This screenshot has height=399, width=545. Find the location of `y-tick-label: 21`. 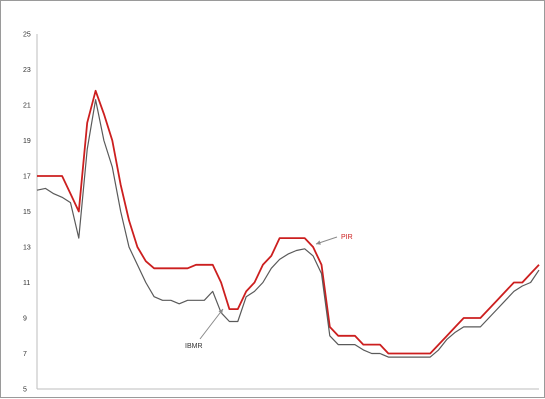

y-tick-label: 21 is located at coordinates (27, 106).